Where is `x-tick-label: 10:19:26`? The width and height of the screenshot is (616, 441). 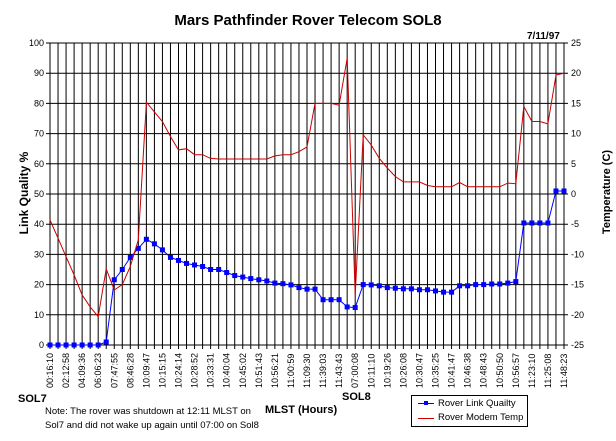 x-tick-label: 10:19:26 is located at coordinates (387, 370).